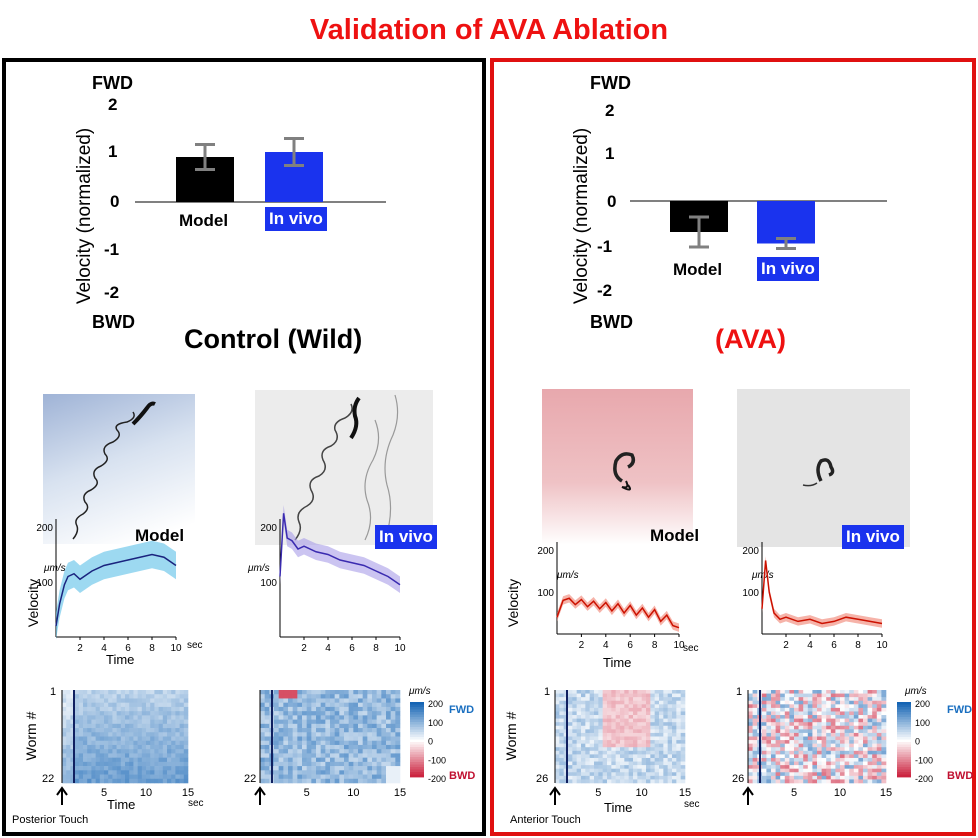  I want to click on trace-unit: μm/s, so click(763, 575).